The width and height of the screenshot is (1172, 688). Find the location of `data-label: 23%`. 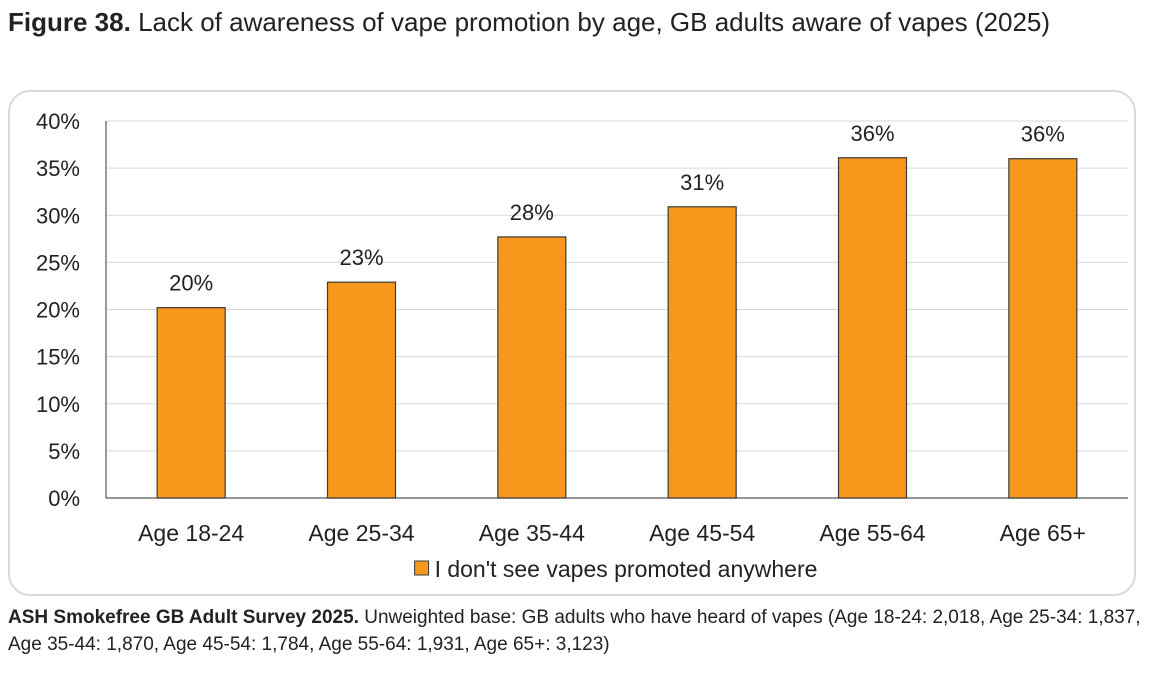

data-label: 23% is located at coordinates (361, 257).